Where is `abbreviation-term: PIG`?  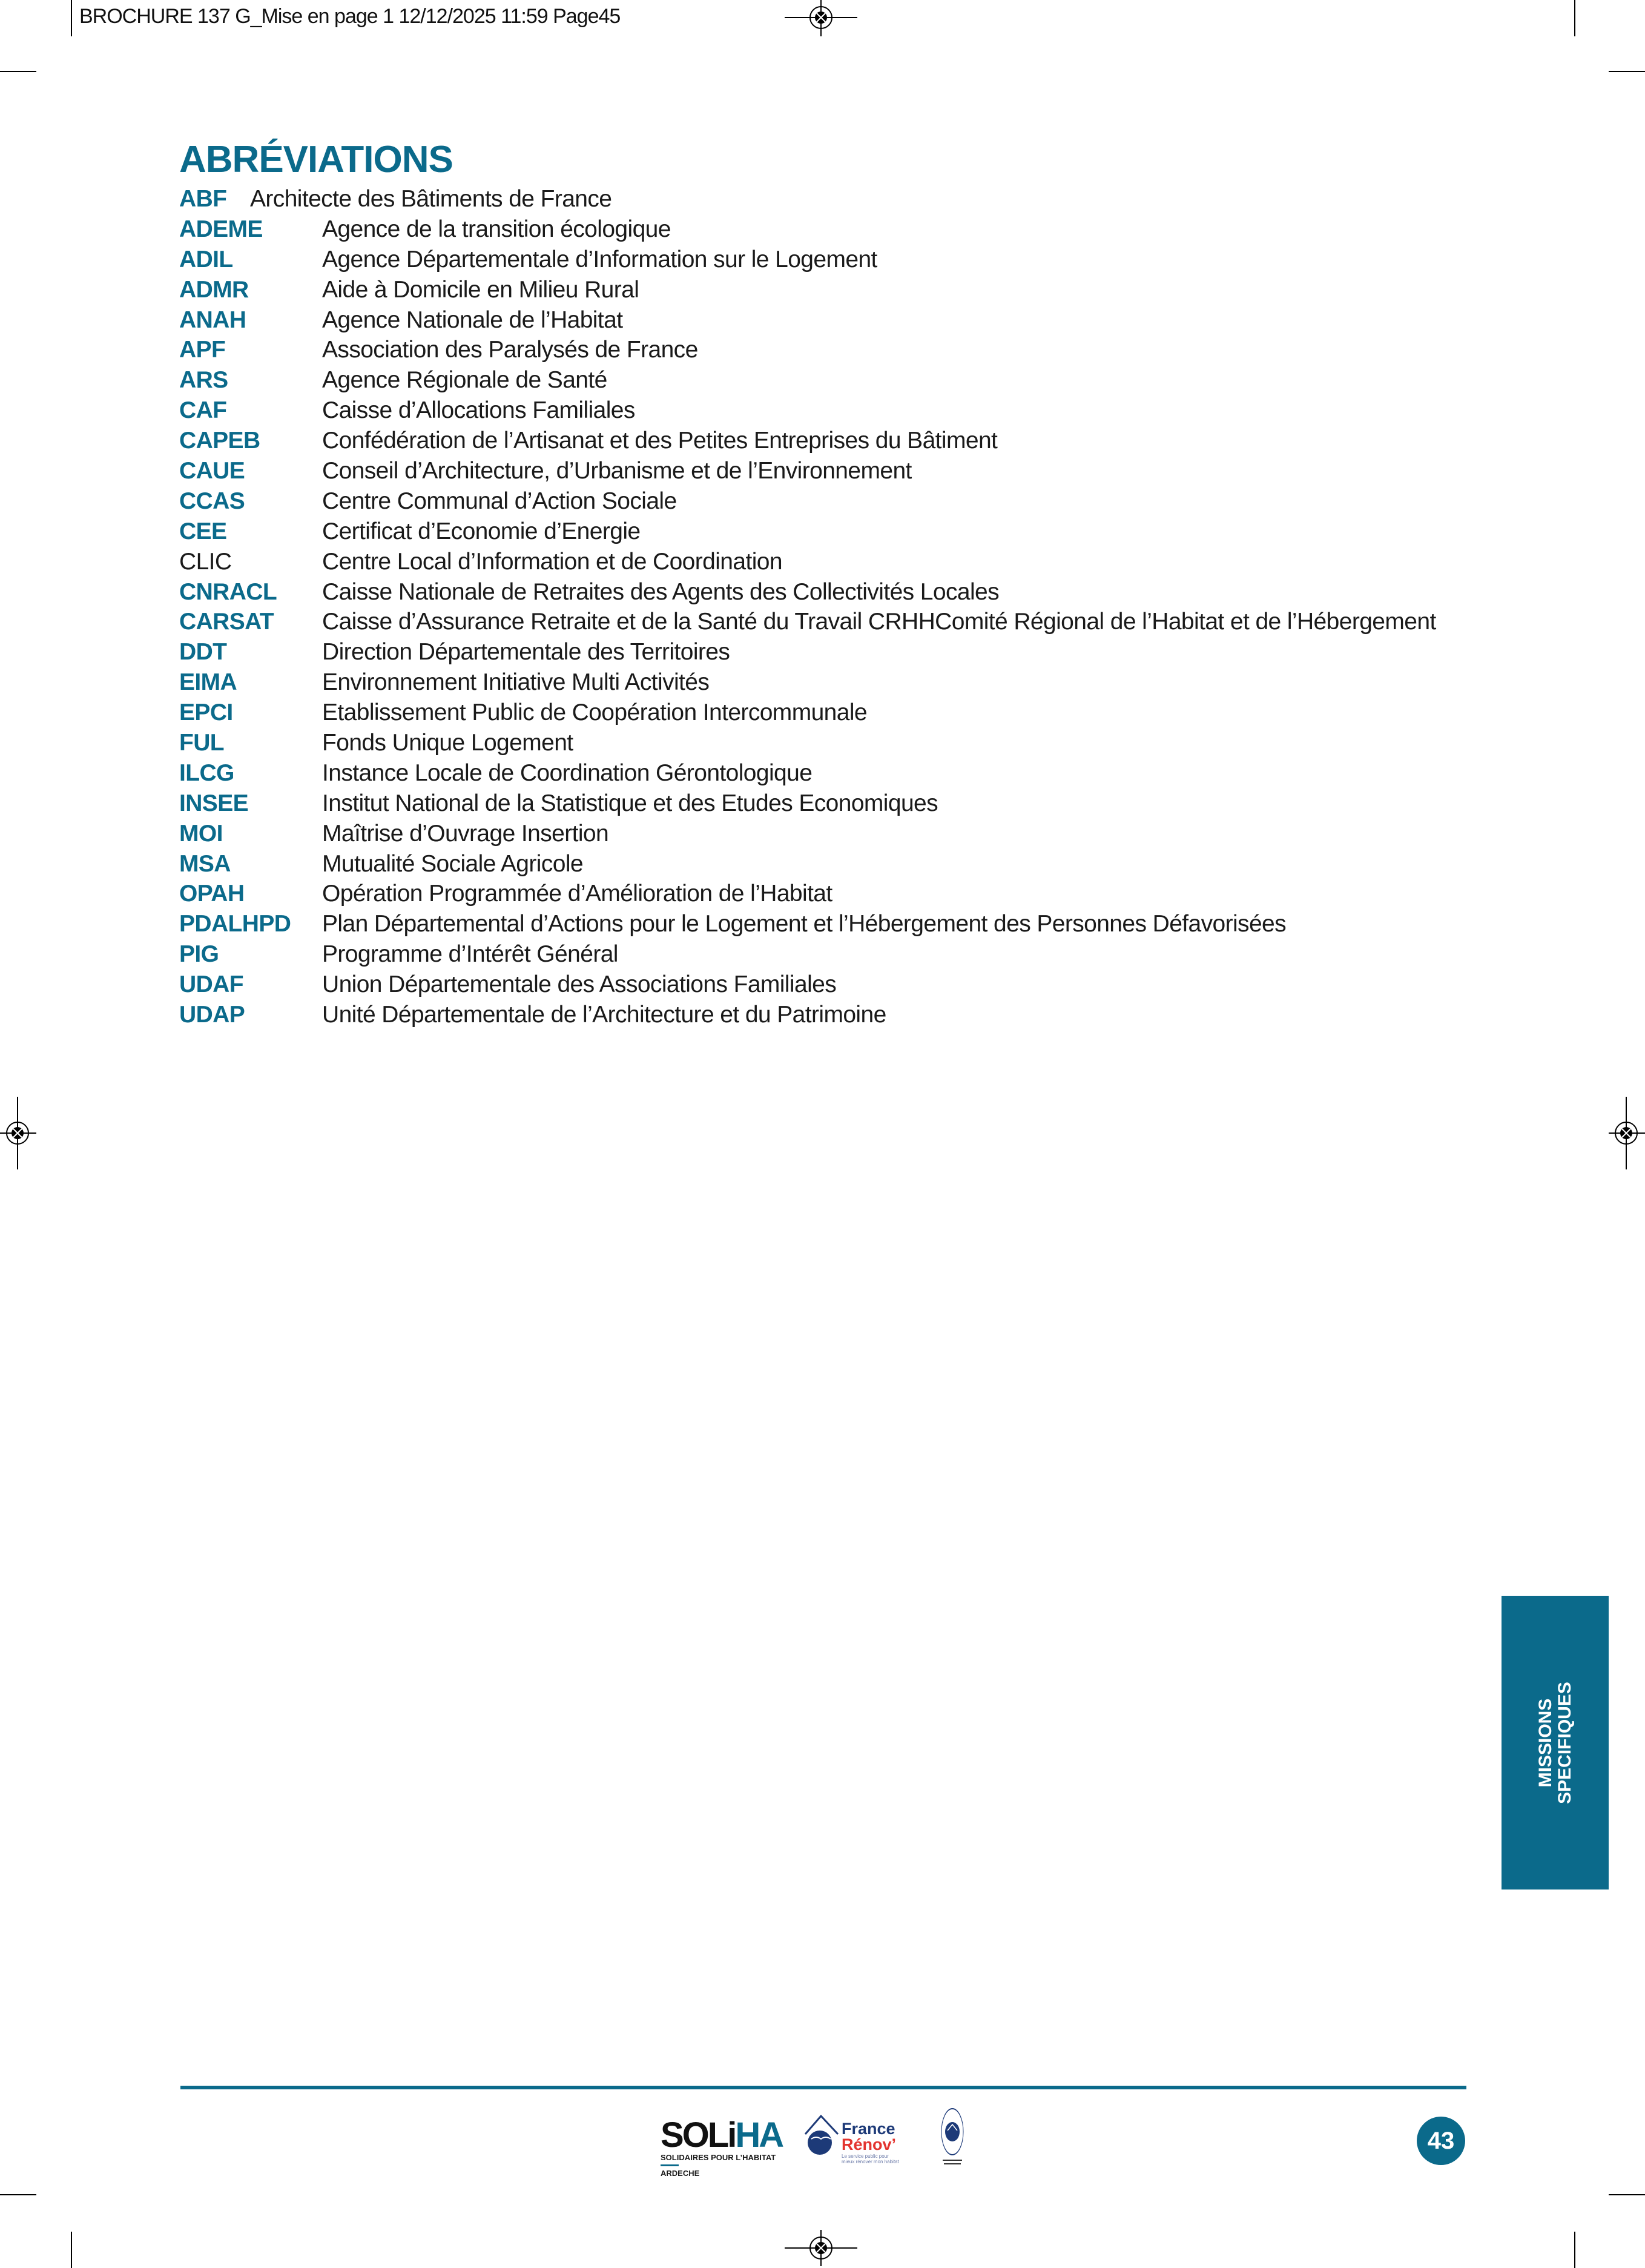 abbreviation-term: PIG is located at coordinates (199, 955).